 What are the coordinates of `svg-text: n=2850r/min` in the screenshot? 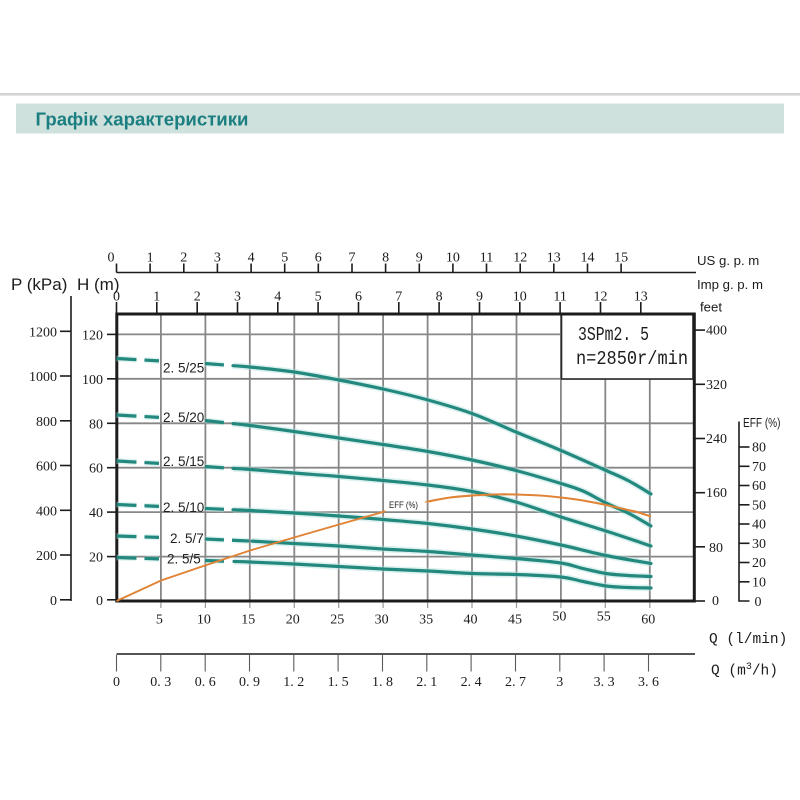 It's located at (632, 359).